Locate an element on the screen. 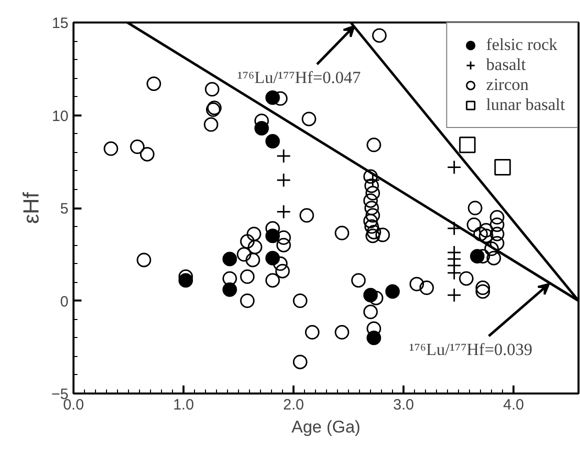 This screenshot has width=580, height=452. x-tick-label: 1.0 is located at coordinates (183, 405).